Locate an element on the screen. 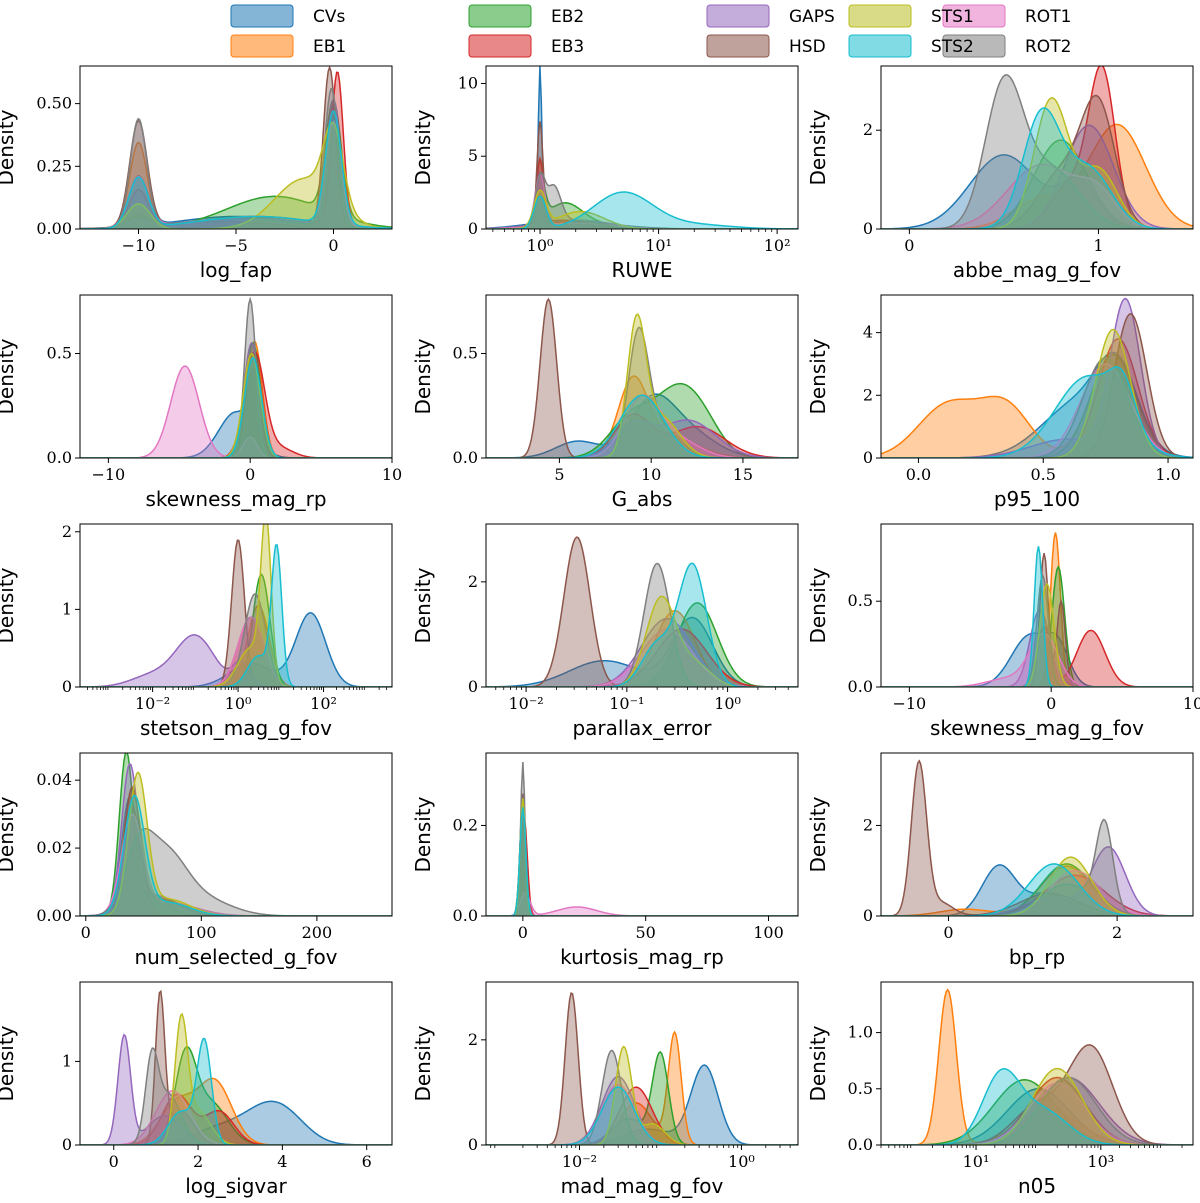  panel-stetson-mag-g-fov: 10⁻² 10⁰ 10² 0 1 2 stetson_mag_g_fov Density is located at coordinates (196, 631).